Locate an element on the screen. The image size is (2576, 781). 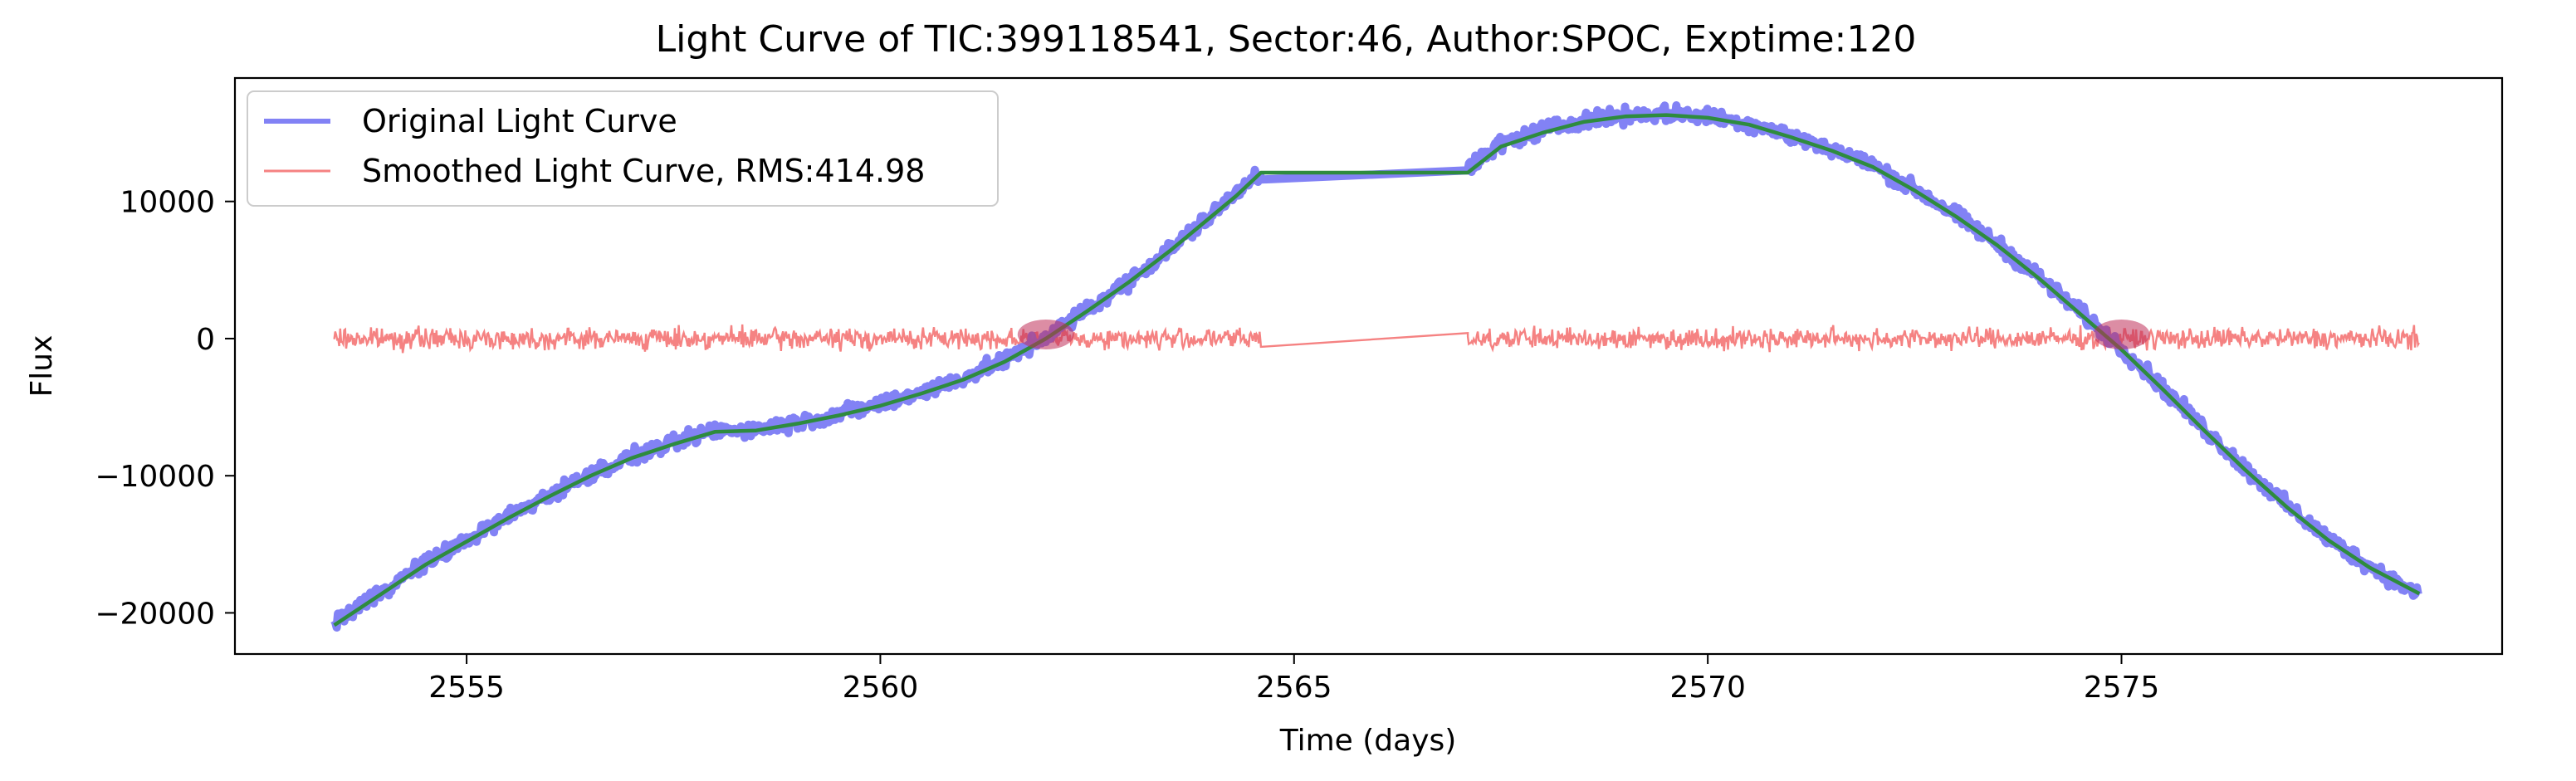
y-tick-label: 0 is located at coordinates (205, 340).